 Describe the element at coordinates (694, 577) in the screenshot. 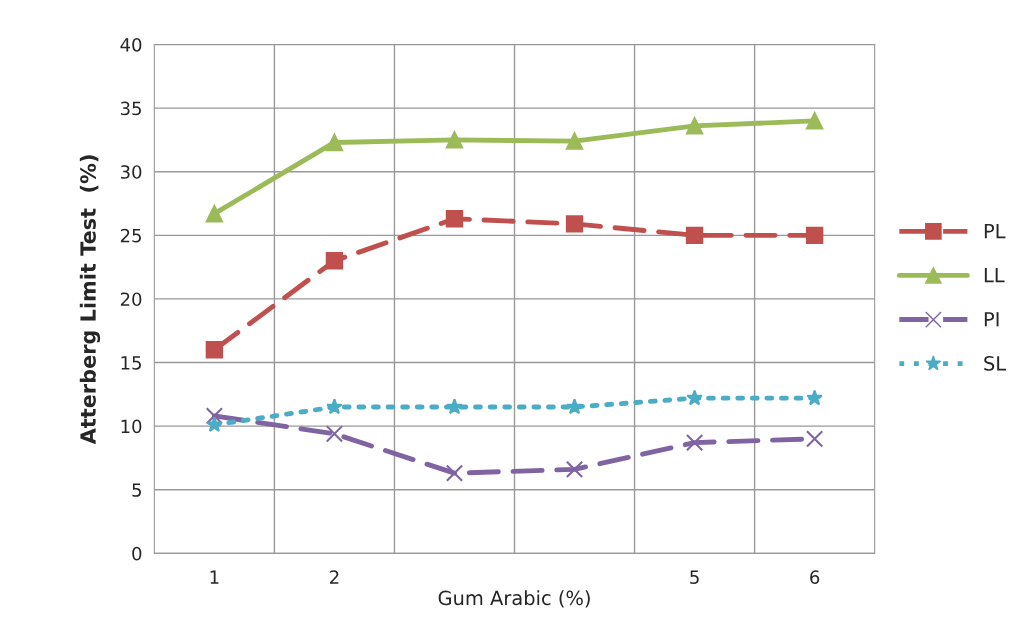

I see `x-tick-label: 5` at that location.